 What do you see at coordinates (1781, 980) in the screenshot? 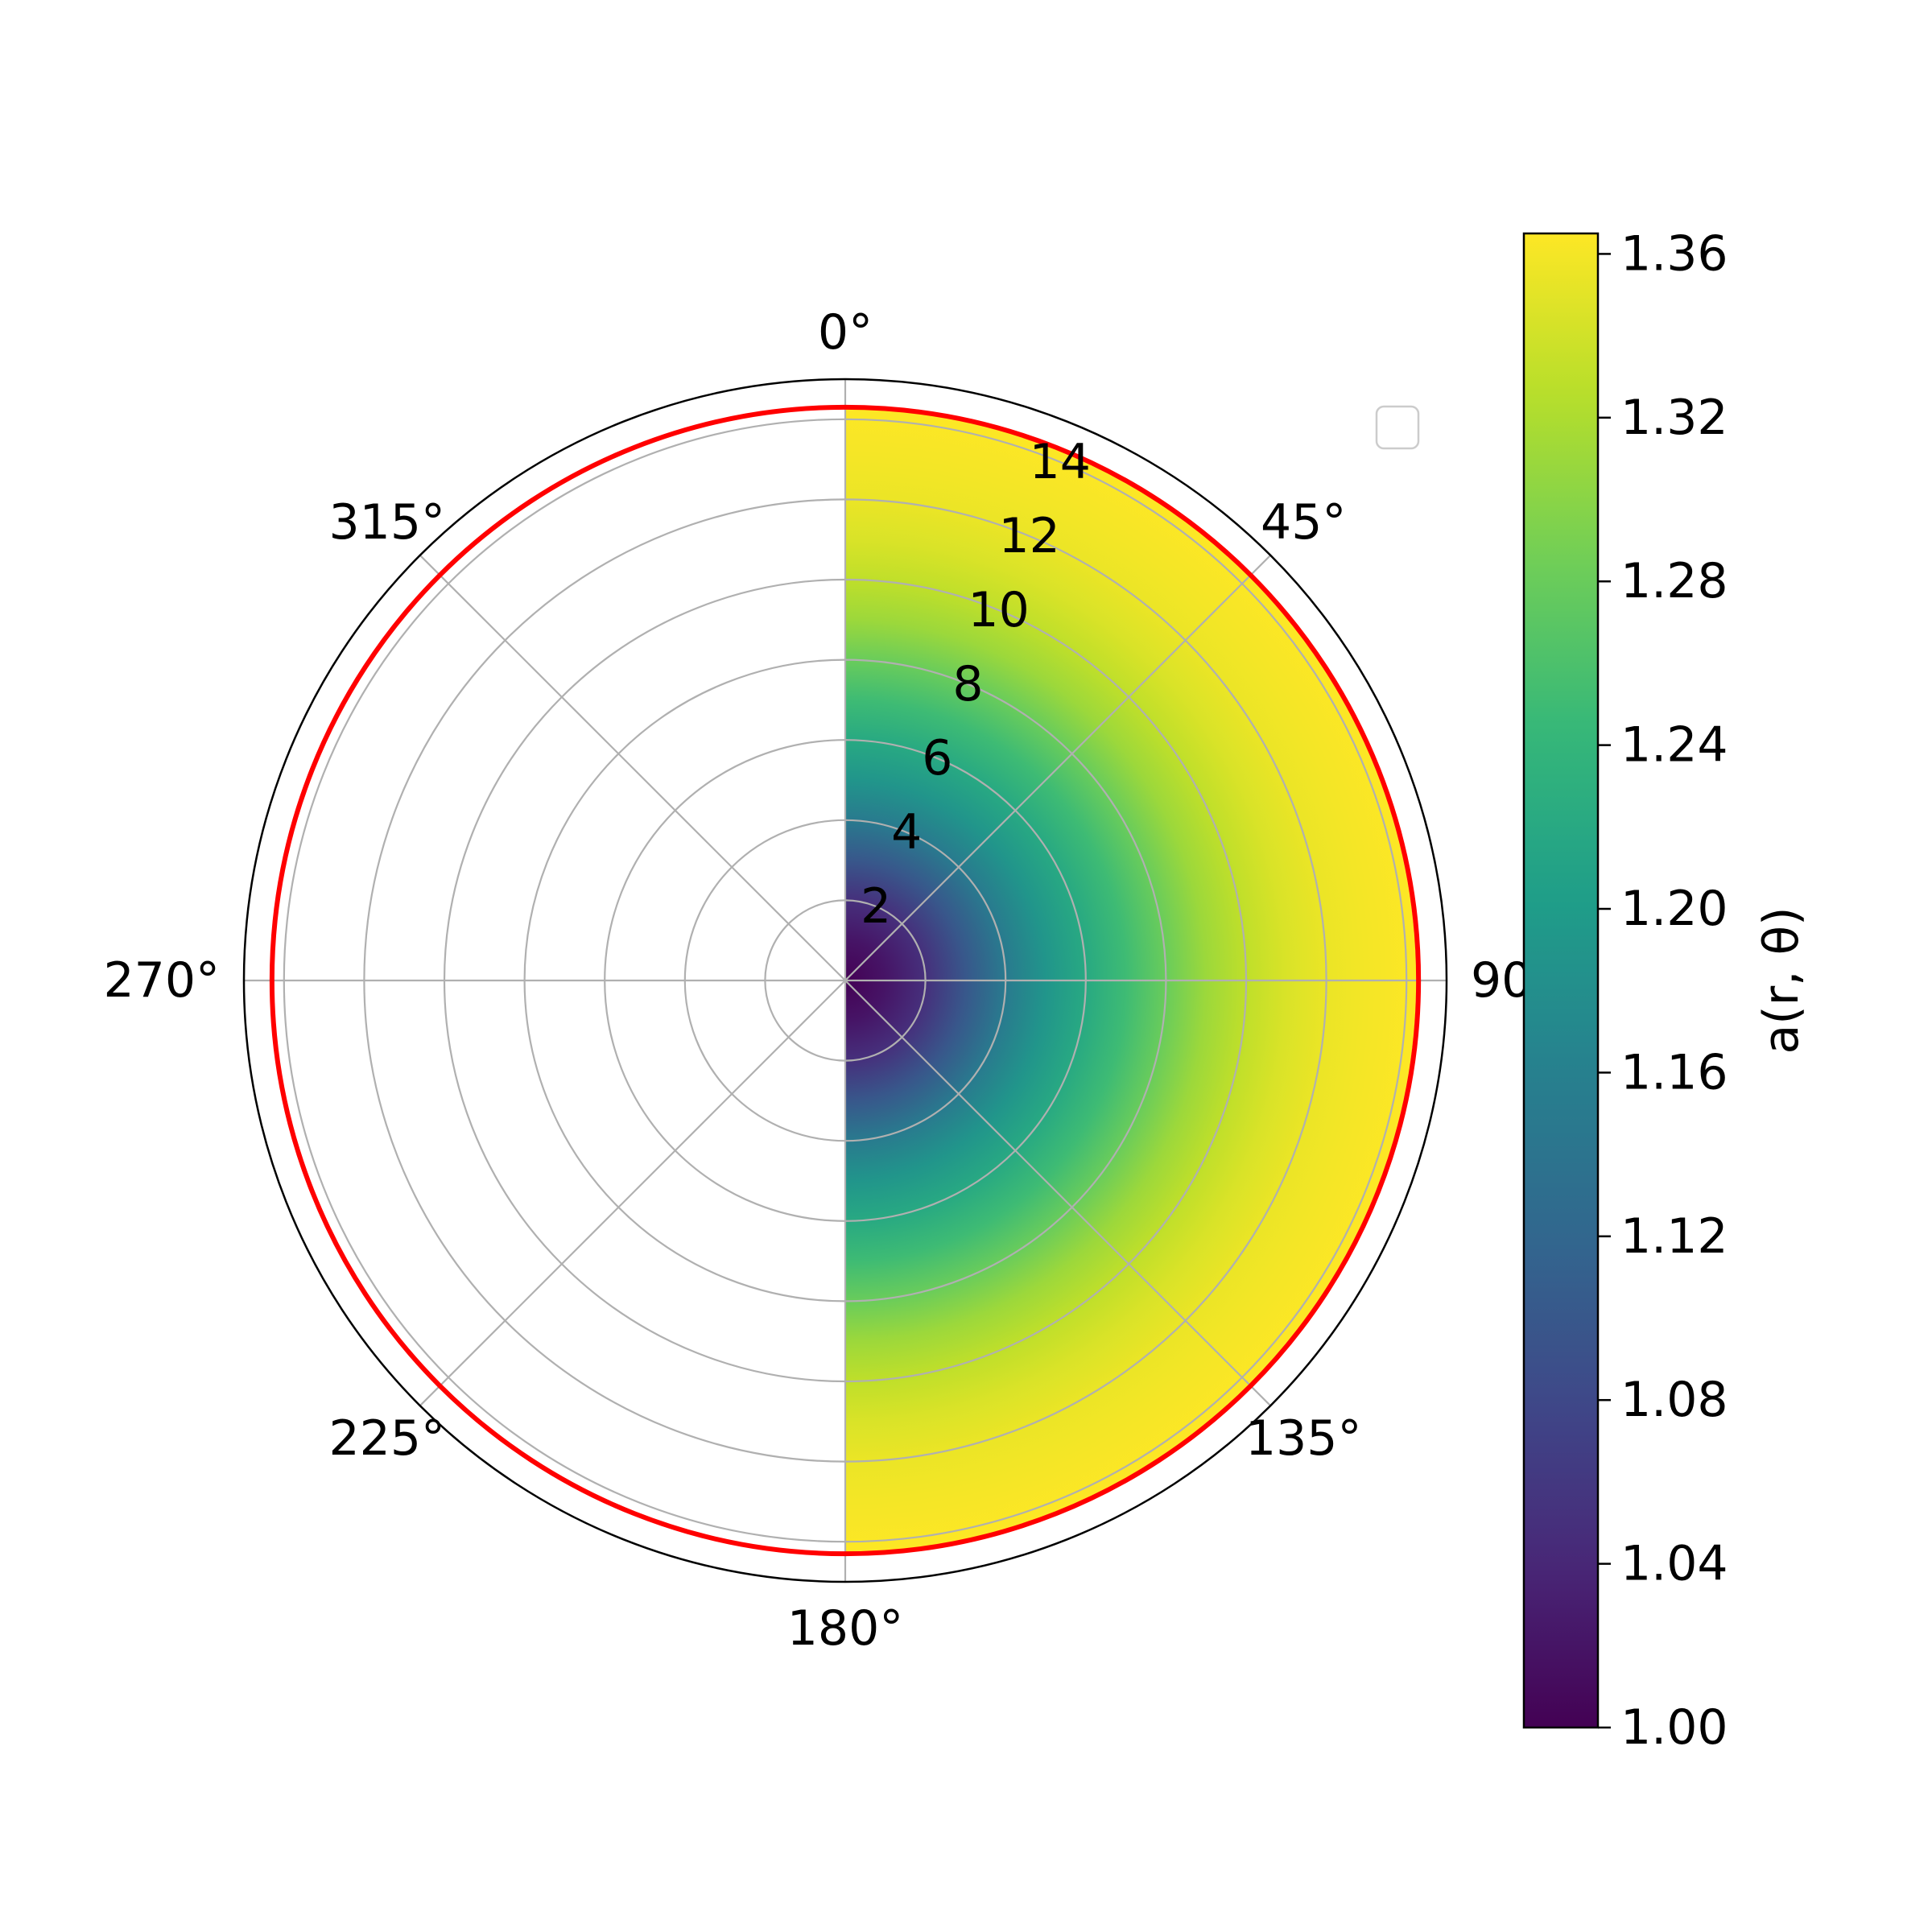
I see `colorbar-label: a(r, θ)` at bounding box center [1781, 980].